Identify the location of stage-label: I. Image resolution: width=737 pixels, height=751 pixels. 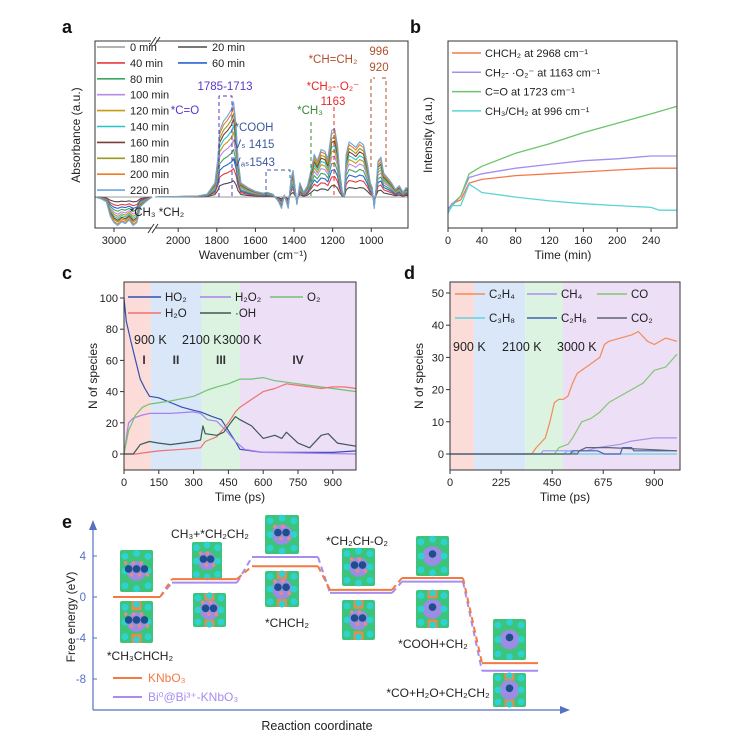
(143, 360).